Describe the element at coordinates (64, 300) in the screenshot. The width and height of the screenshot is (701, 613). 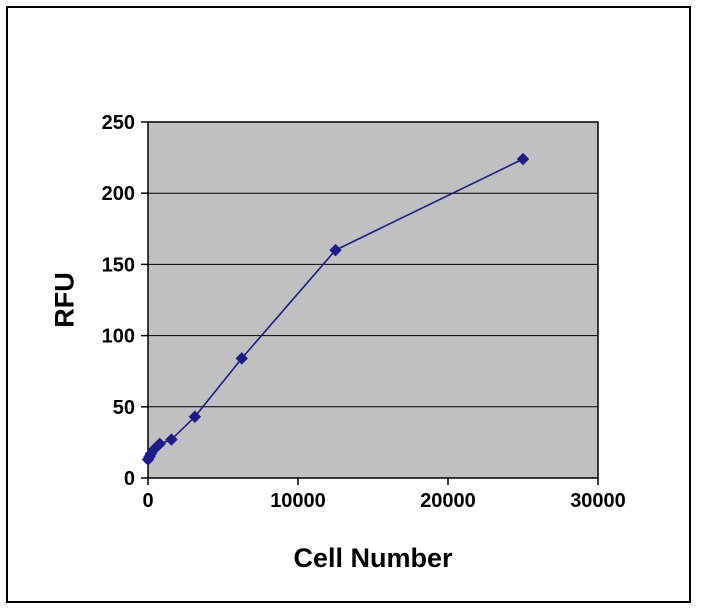
I see `y-axis-title: RFU` at that location.